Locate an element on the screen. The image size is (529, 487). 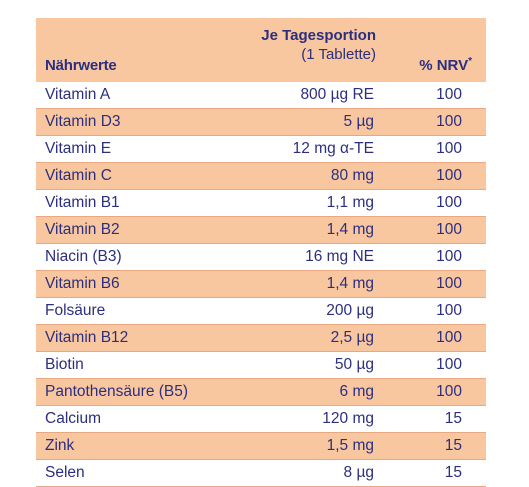
table-row: Pantothensäure (B5) 6 mg 100 is located at coordinates (261, 392).